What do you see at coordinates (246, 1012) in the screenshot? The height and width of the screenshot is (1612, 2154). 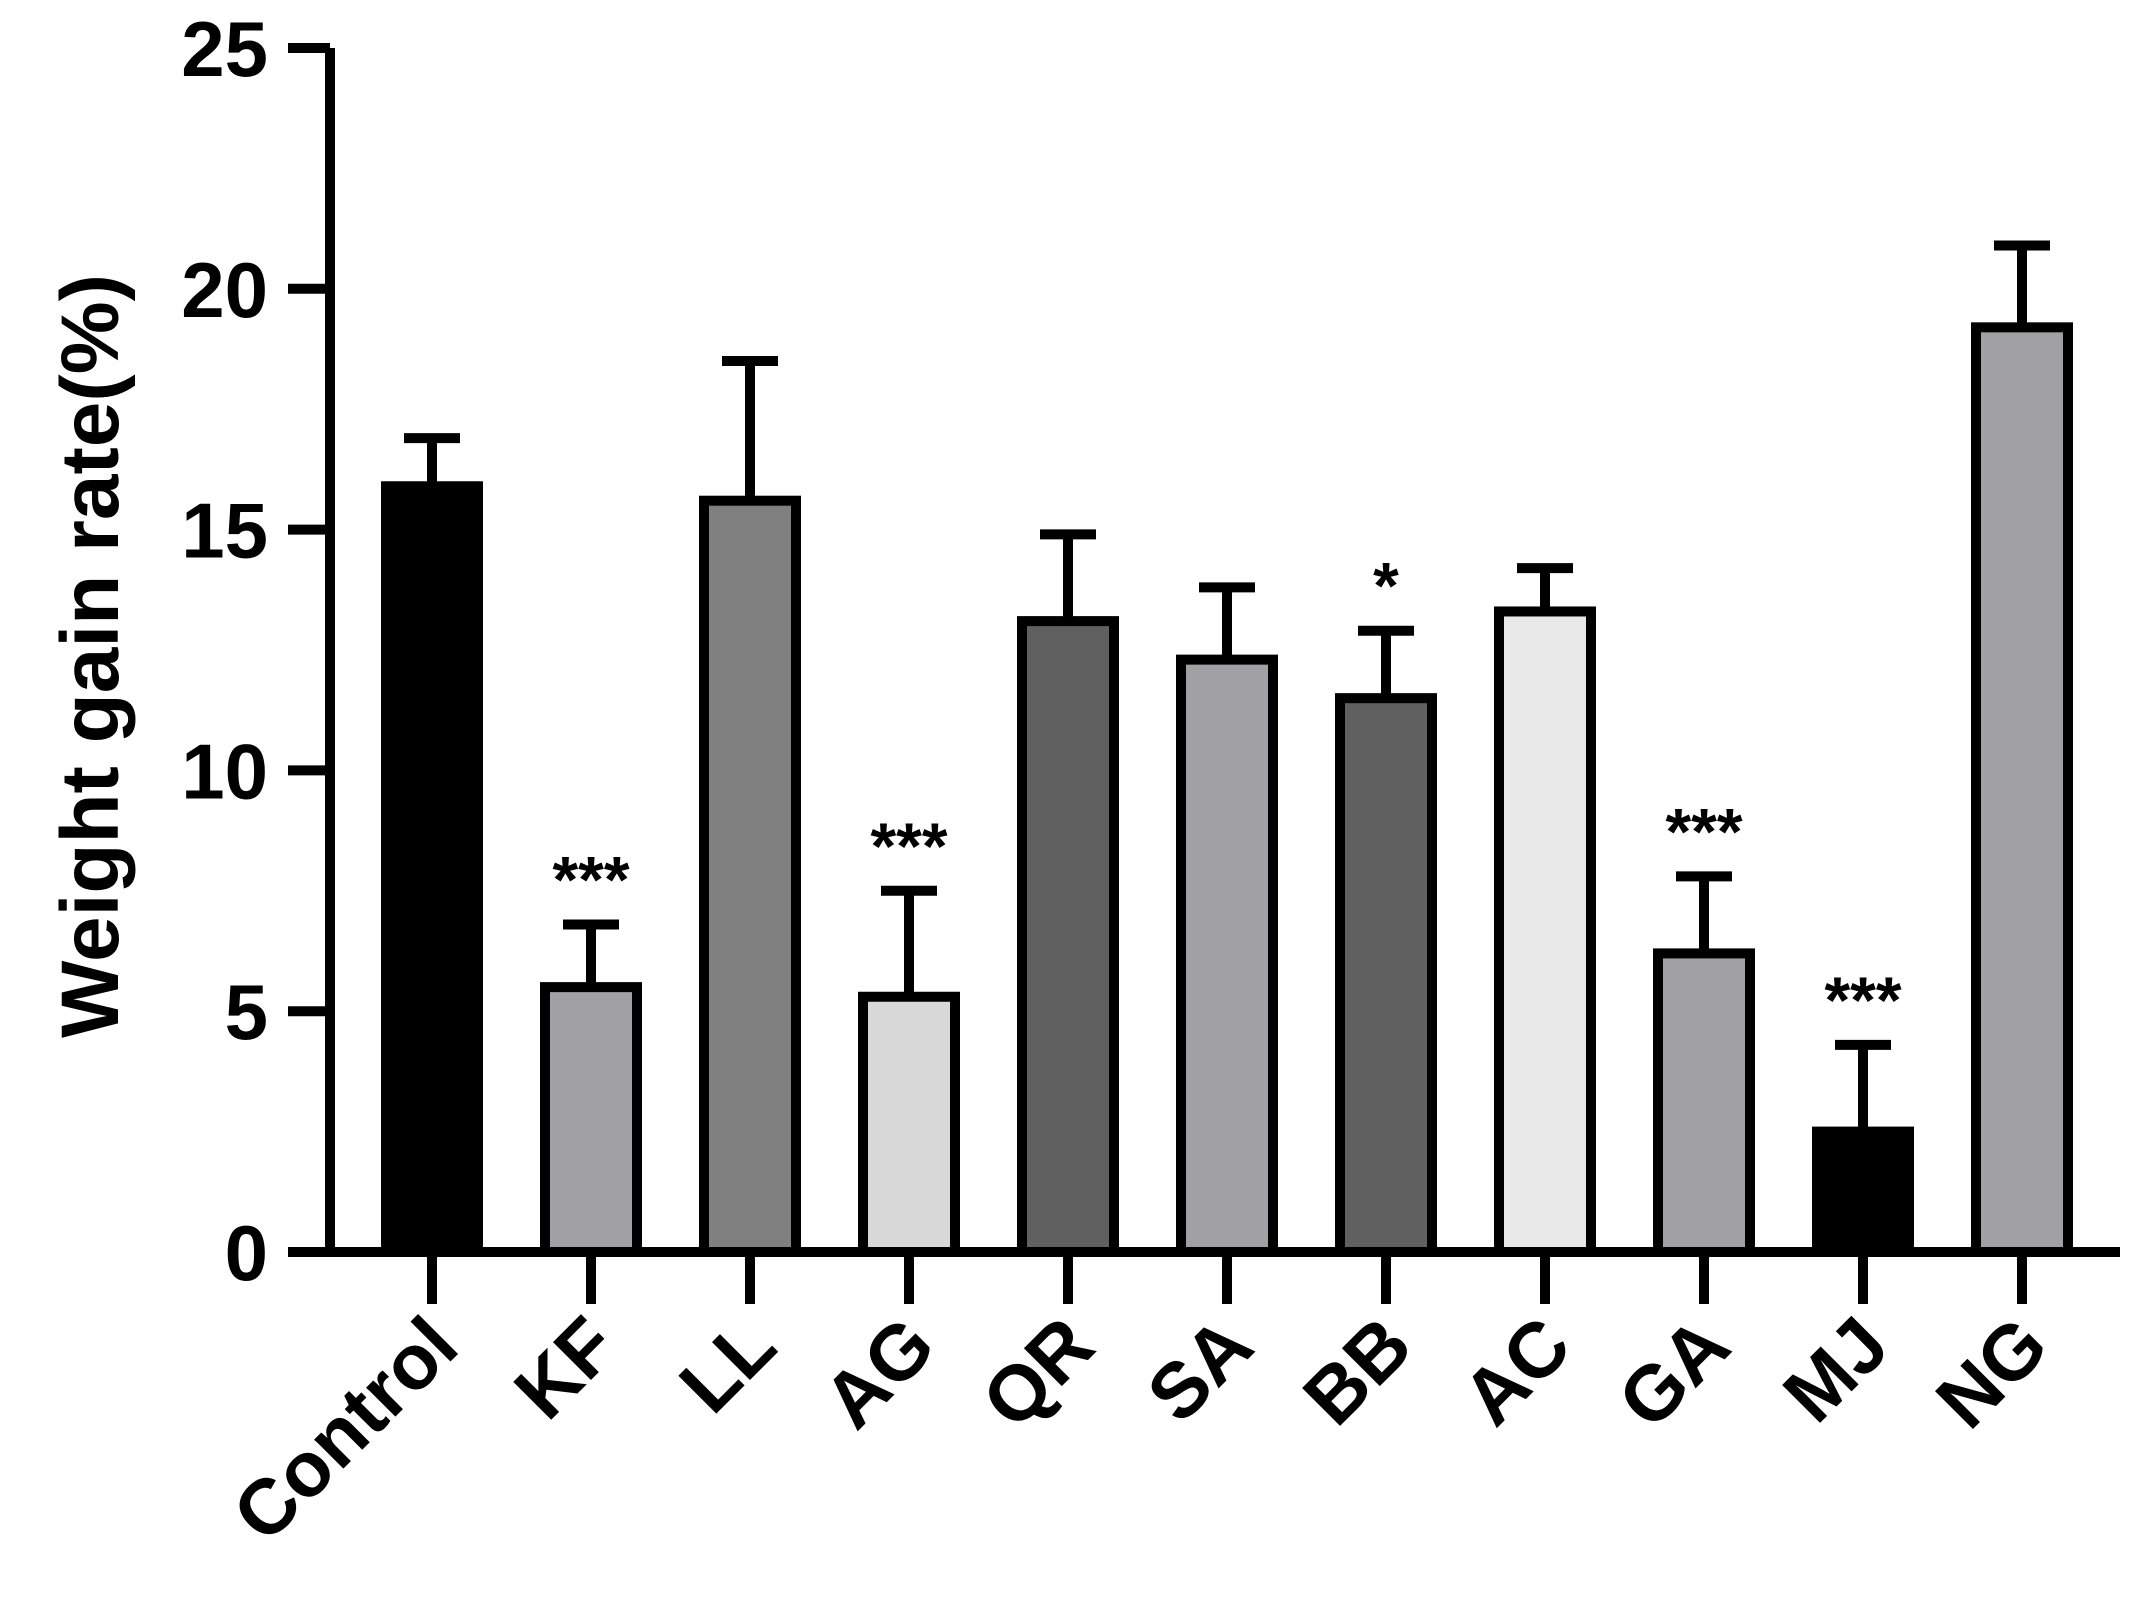 I see `y-tick-label: 5` at bounding box center [246, 1012].